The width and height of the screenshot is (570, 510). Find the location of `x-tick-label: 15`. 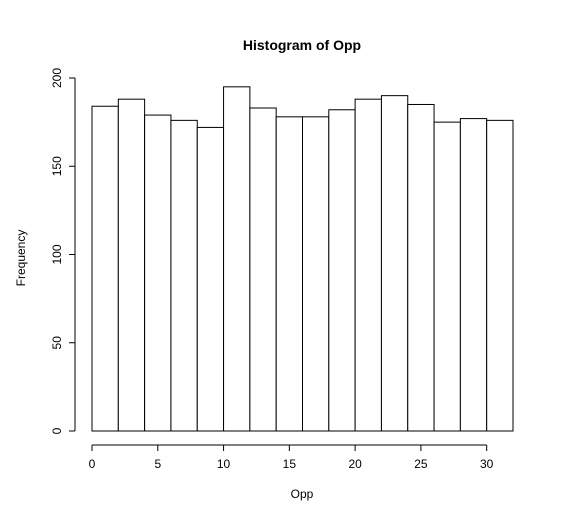

x-tick-label: 15 is located at coordinates (290, 464).